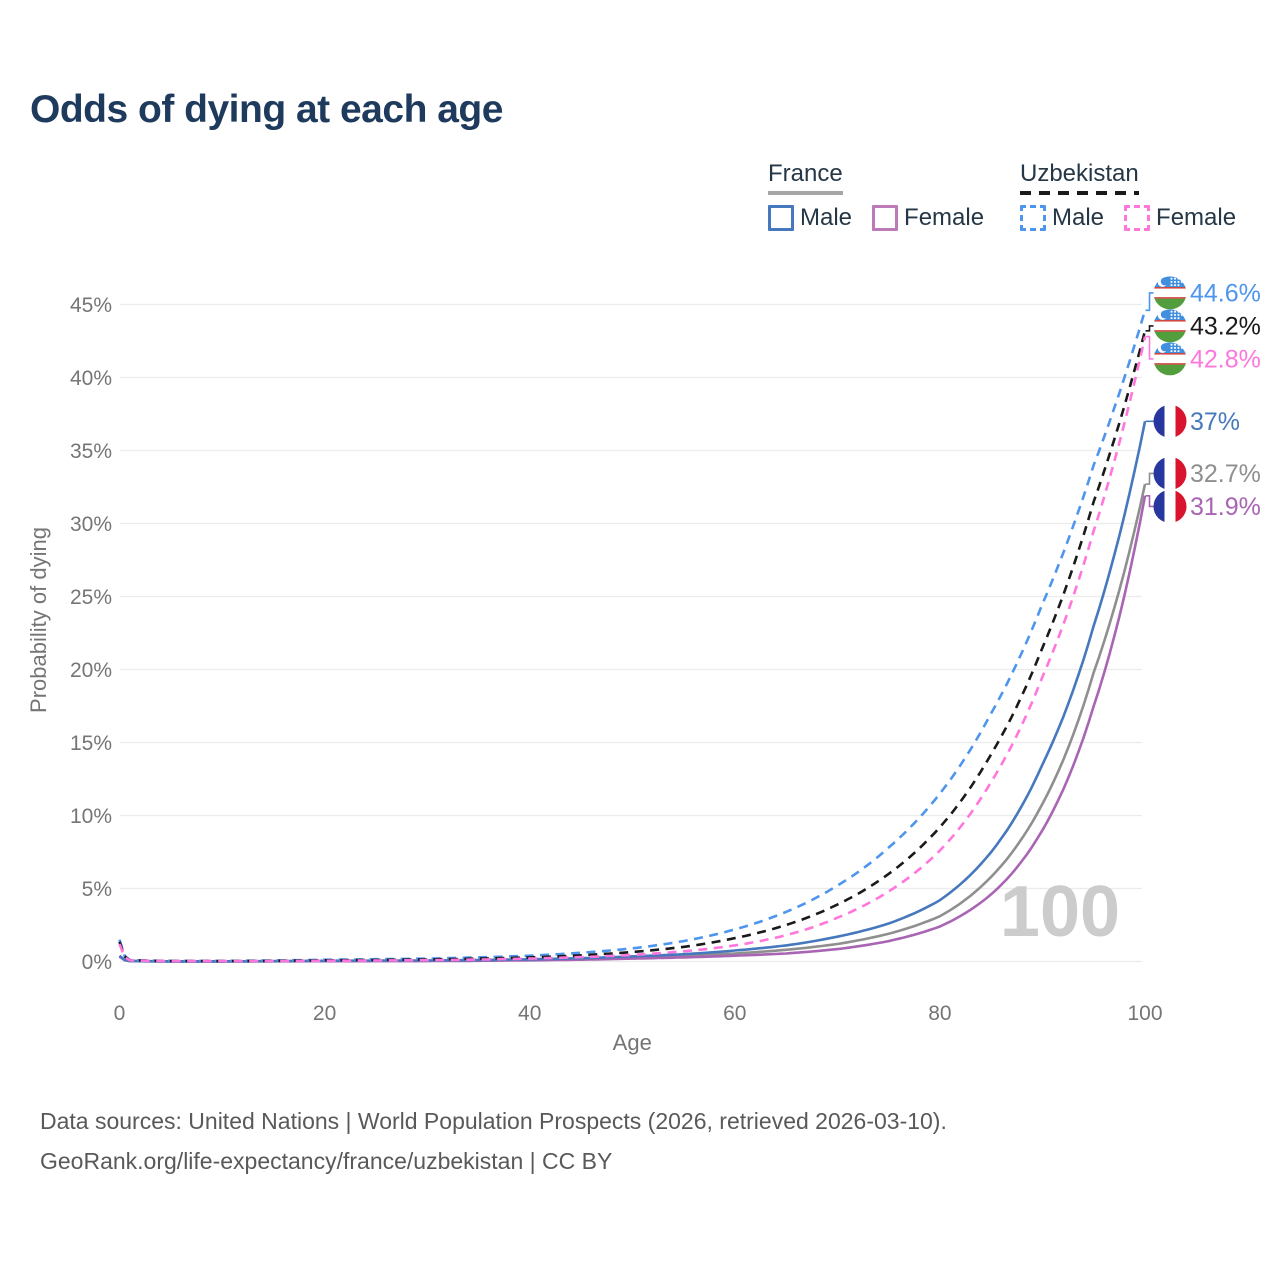 The width and height of the screenshot is (1280, 1280). What do you see at coordinates (944, 217) in the screenshot?
I see `legend-label-france-female: Female` at bounding box center [944, 217].